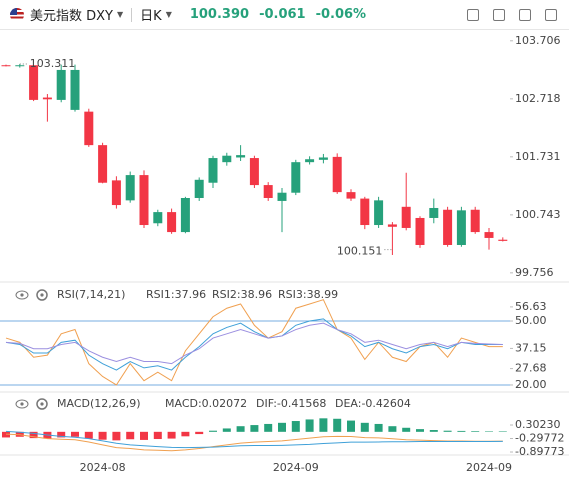 The height and width of the screenshot is (481, 569). I want to click on y-tick-label: 27.68, so click(531, 368).